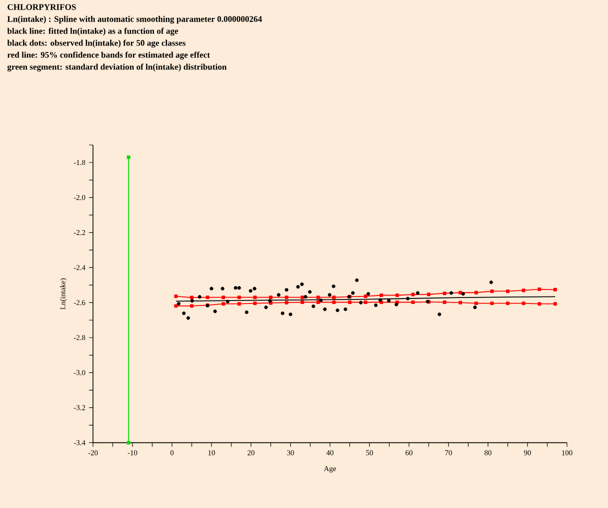 The height and width of the screenshot is (508, 608). What do you see at coordinates (96, 44) in the screenshot?
I see `text: black dots: observed ln(intake) for 50 age classes` at bounding box center [96, 44].